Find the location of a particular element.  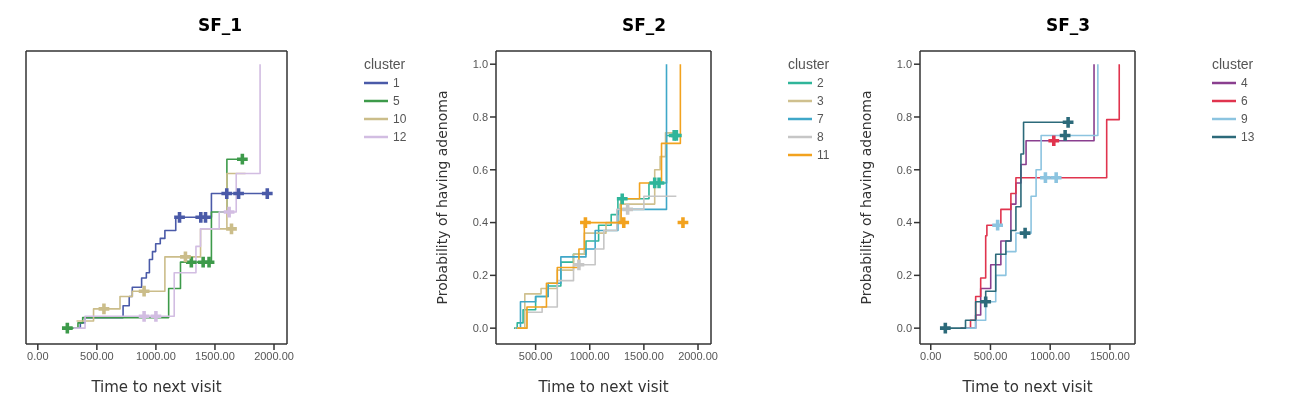

chart-title: SF_1 is located at coordinates (220, 25).